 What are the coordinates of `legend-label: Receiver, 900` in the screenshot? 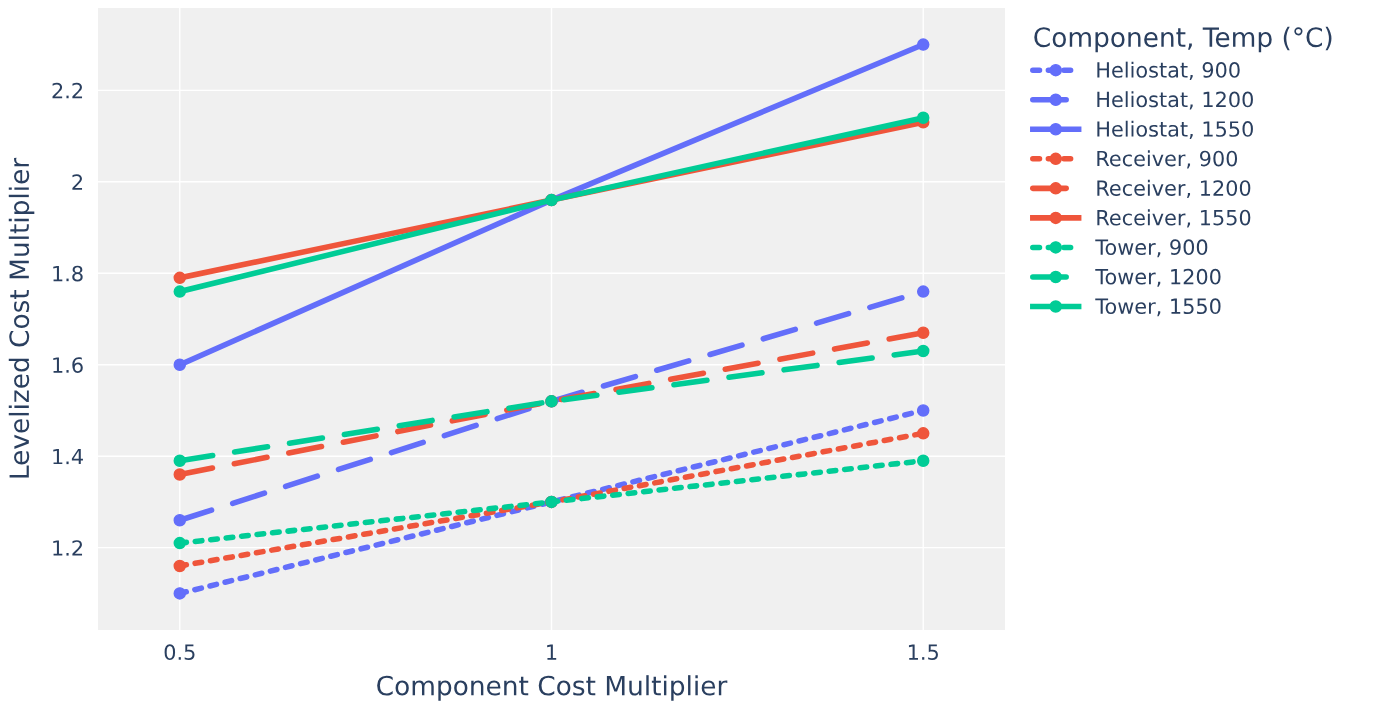 It's located at (1167, 159).